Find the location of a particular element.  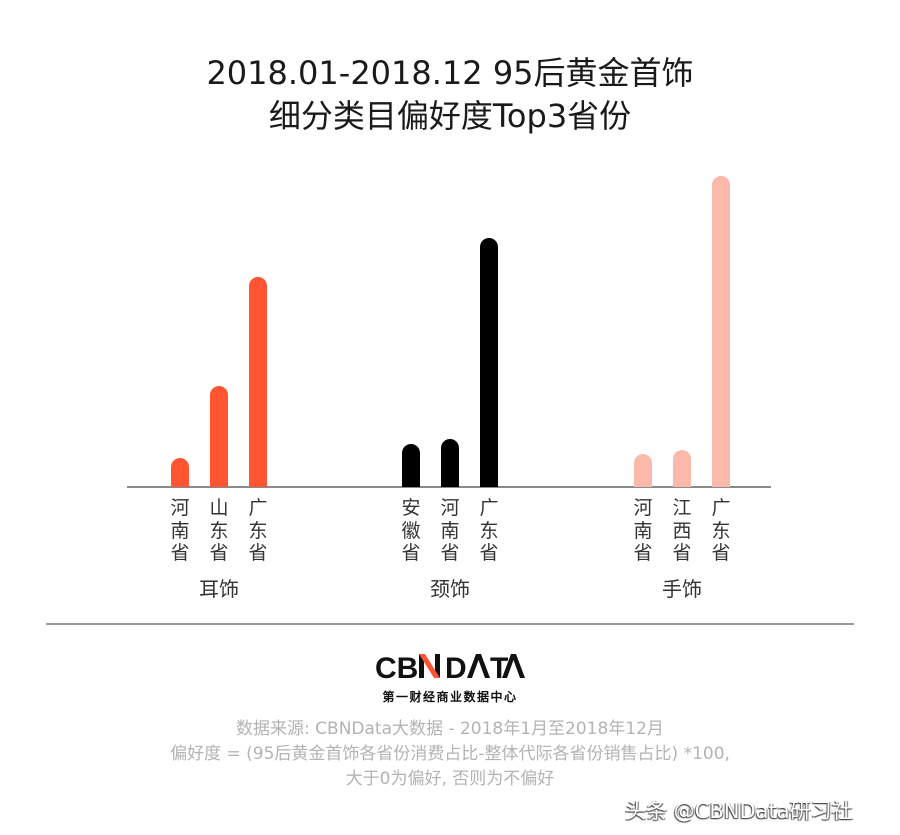

category-label-bracelet: 手饰 is located at coordinates (682, 589).